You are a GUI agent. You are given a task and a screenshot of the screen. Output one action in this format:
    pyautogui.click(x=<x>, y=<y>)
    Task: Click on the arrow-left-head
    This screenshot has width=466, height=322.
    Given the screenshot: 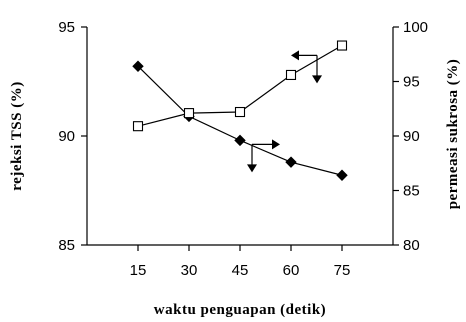 What is the action you would take?
    pyautogui.click(x=295, y=55)
    